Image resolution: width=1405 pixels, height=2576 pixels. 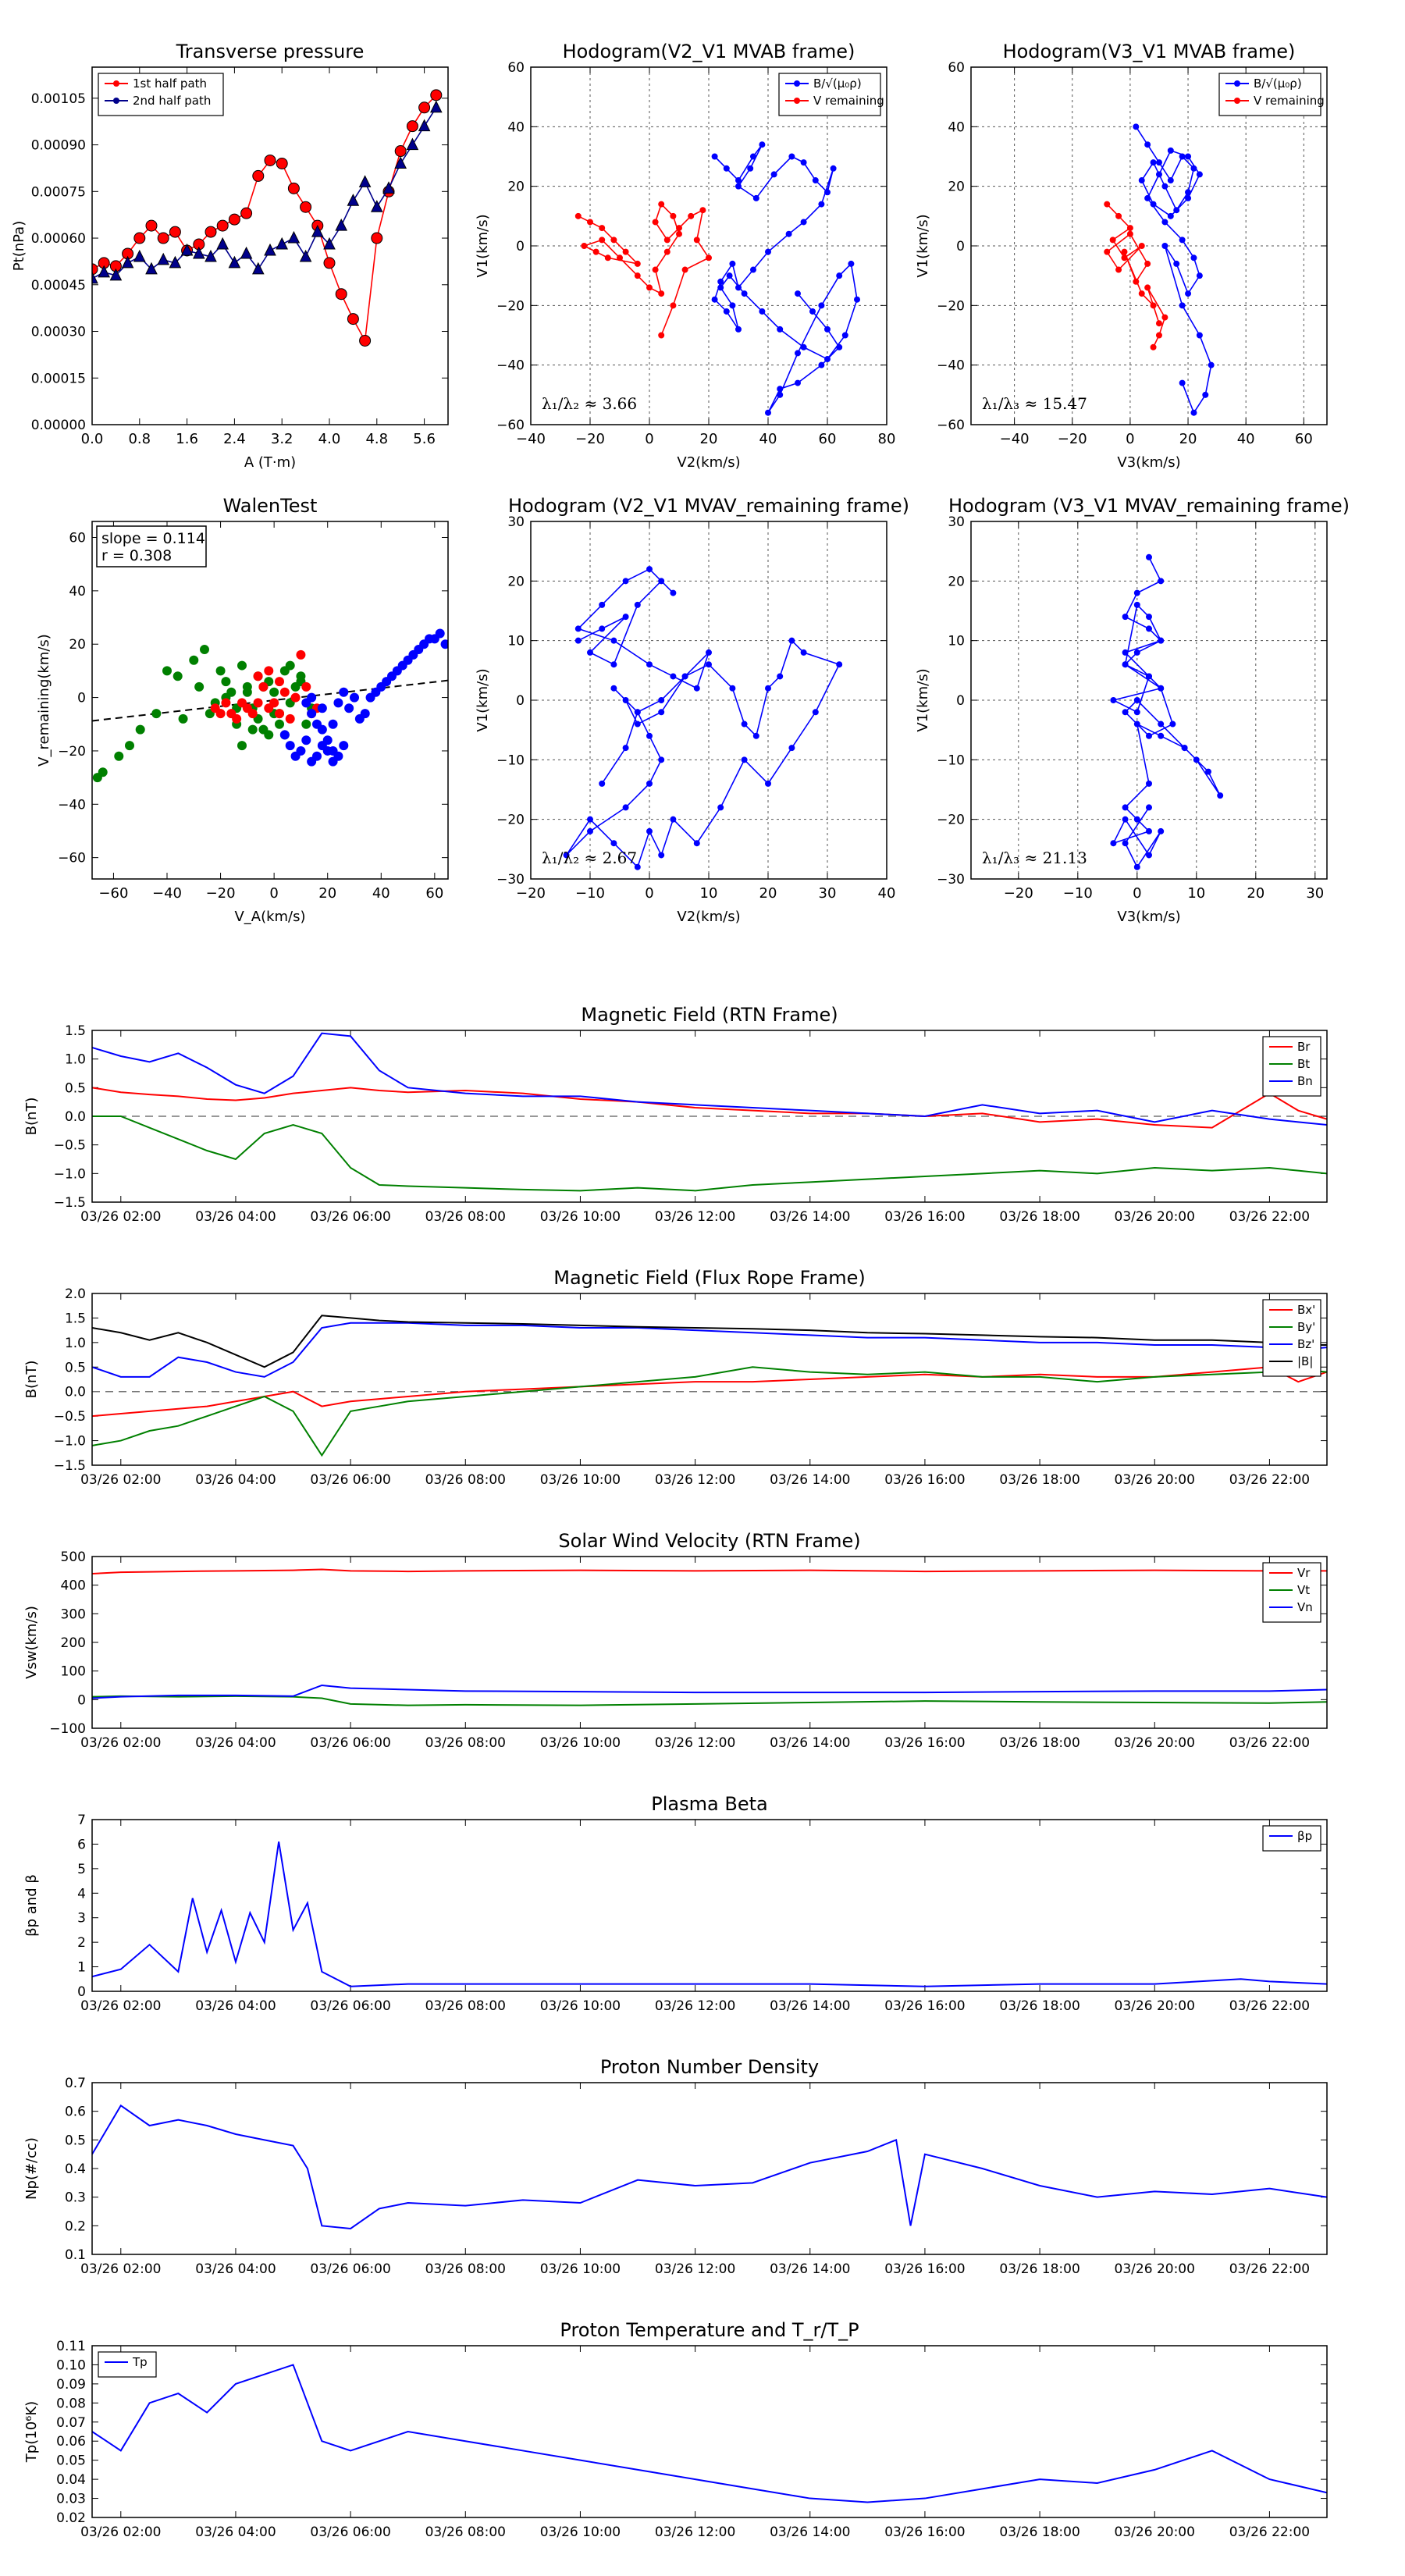 What do you see at coordinates (516, 127) in the screenshot?
I see `y-tick-label: 40` at bounding box center [516, 127].